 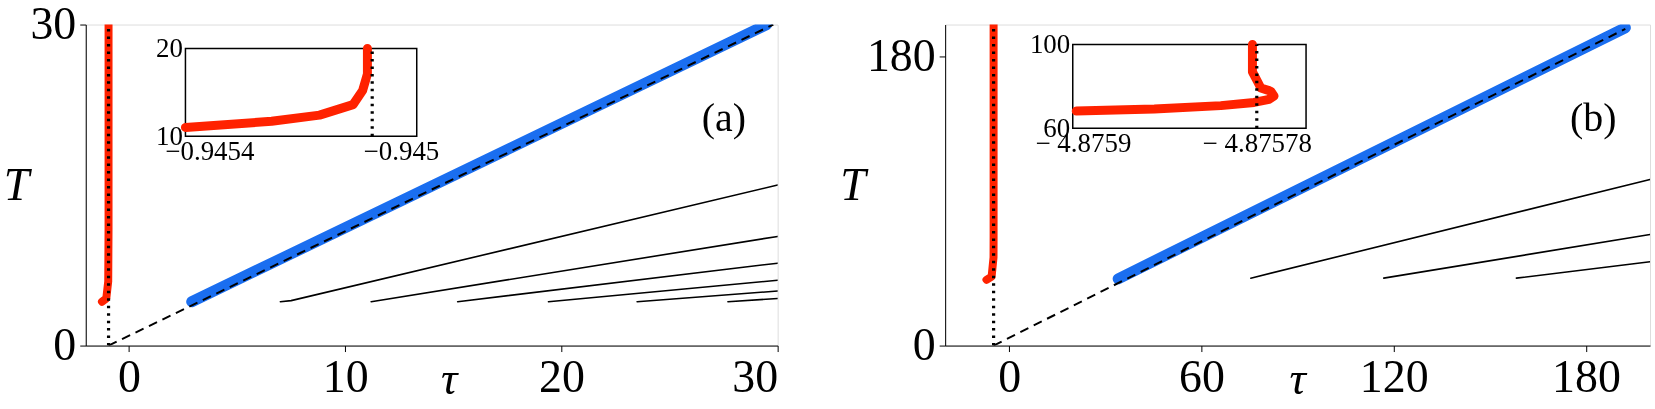 What do you see at coordinates (755, 376) in the screenshot?
I see `x-tick-label: 30` at bounding box center [755, 376].